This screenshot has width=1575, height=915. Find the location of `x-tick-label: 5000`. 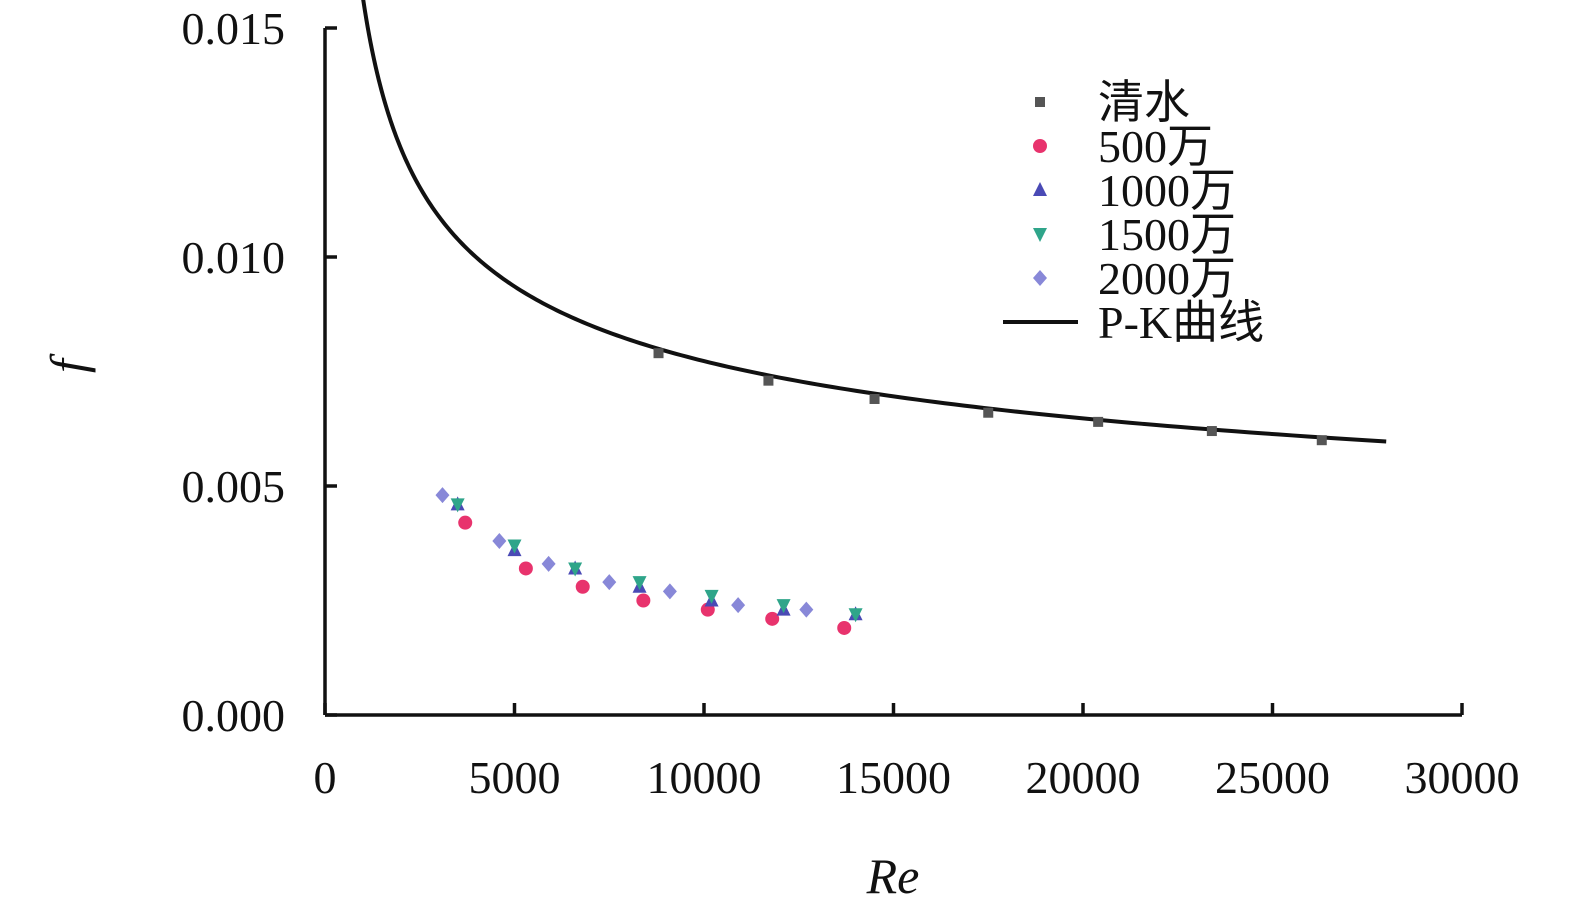

x-tick-label: 5000 is located at coordinates (515, 777).